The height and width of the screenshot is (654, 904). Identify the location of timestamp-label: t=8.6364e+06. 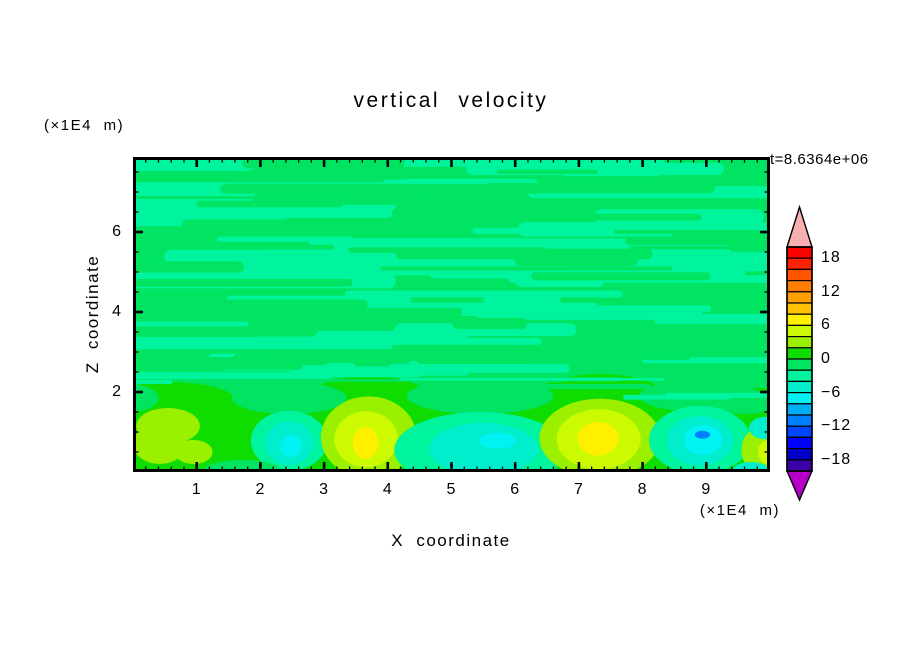
(819, 159).